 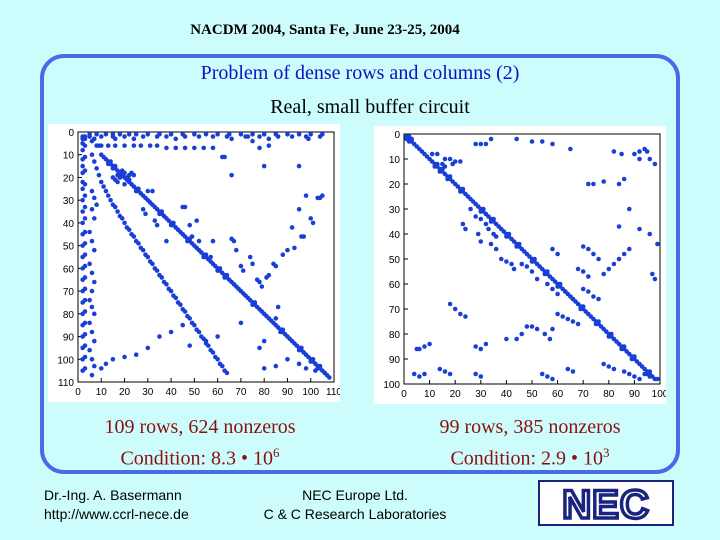 I want to click on left-x-tick-label: 0, so click(x=78, y=392).